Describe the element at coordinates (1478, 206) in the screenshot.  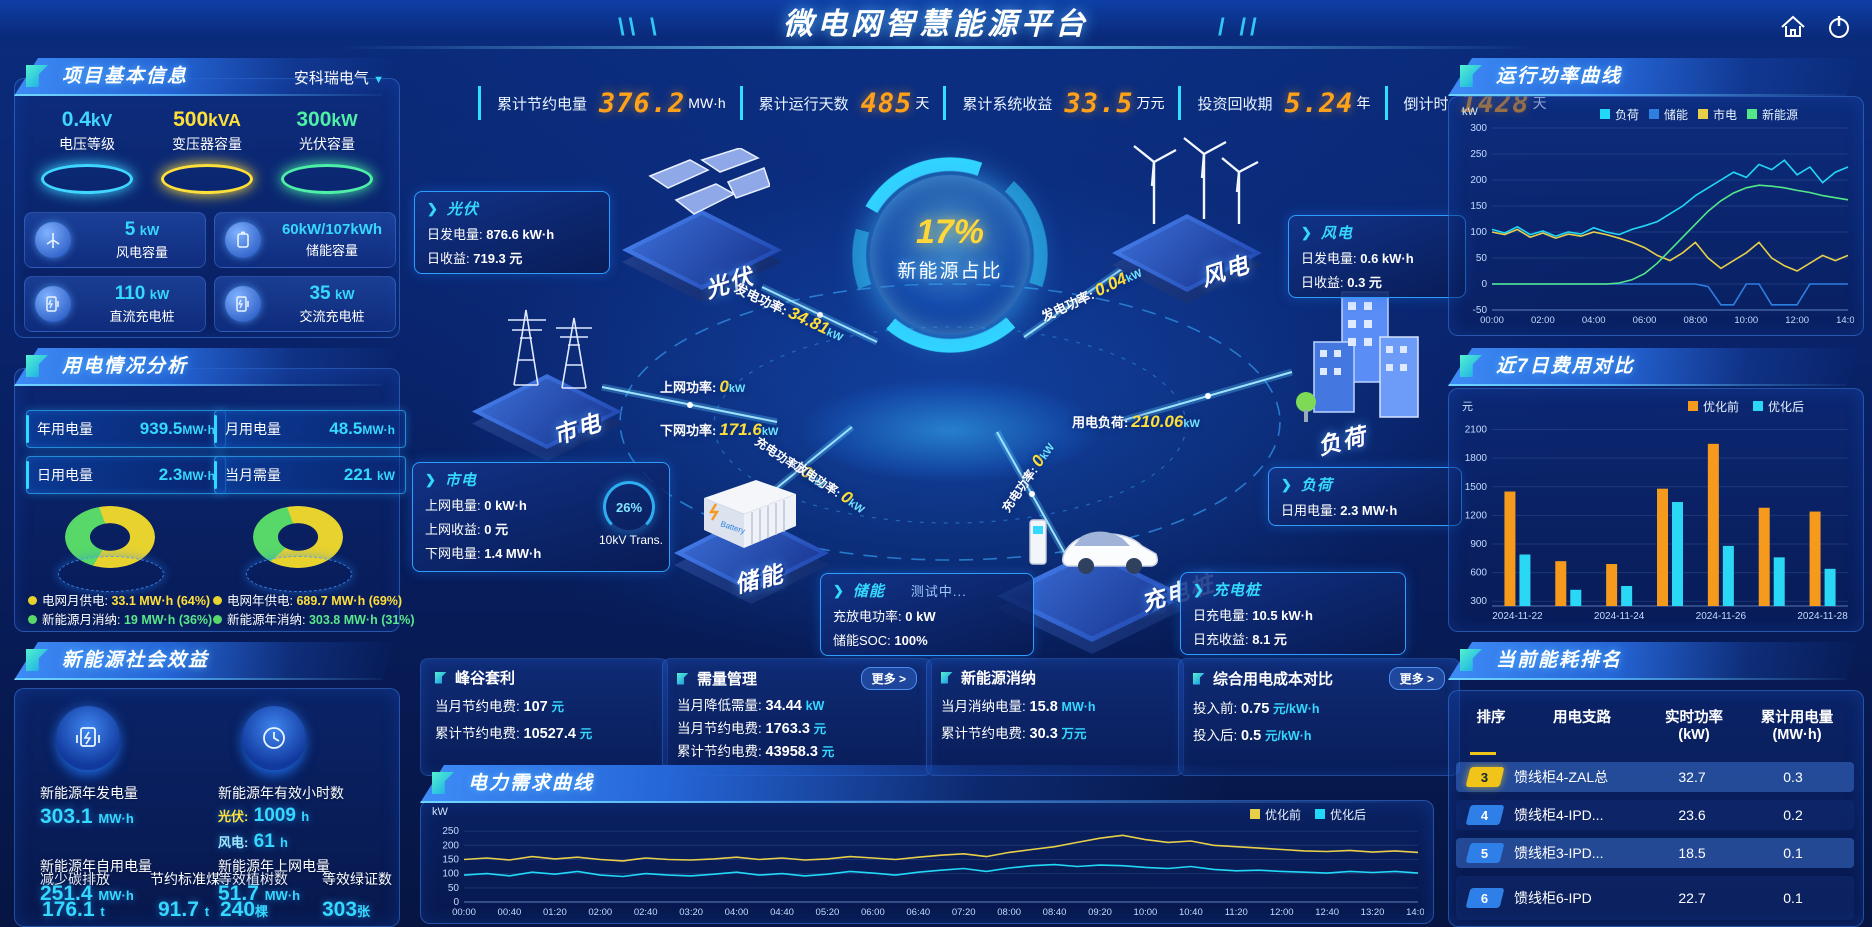
I see `svg-text: 150` at that location.